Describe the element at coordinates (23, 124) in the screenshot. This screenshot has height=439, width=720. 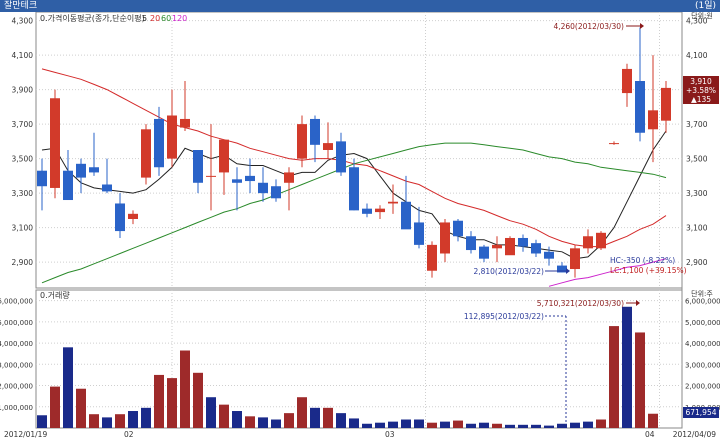
I see `price-tick-left: 3,700` at that location.